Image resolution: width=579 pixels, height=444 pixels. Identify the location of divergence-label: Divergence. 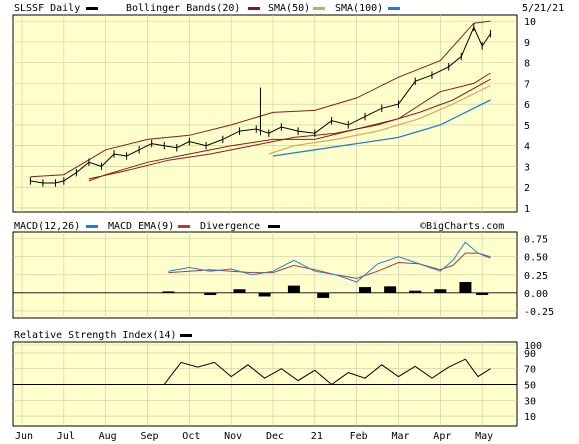
(230, 226).